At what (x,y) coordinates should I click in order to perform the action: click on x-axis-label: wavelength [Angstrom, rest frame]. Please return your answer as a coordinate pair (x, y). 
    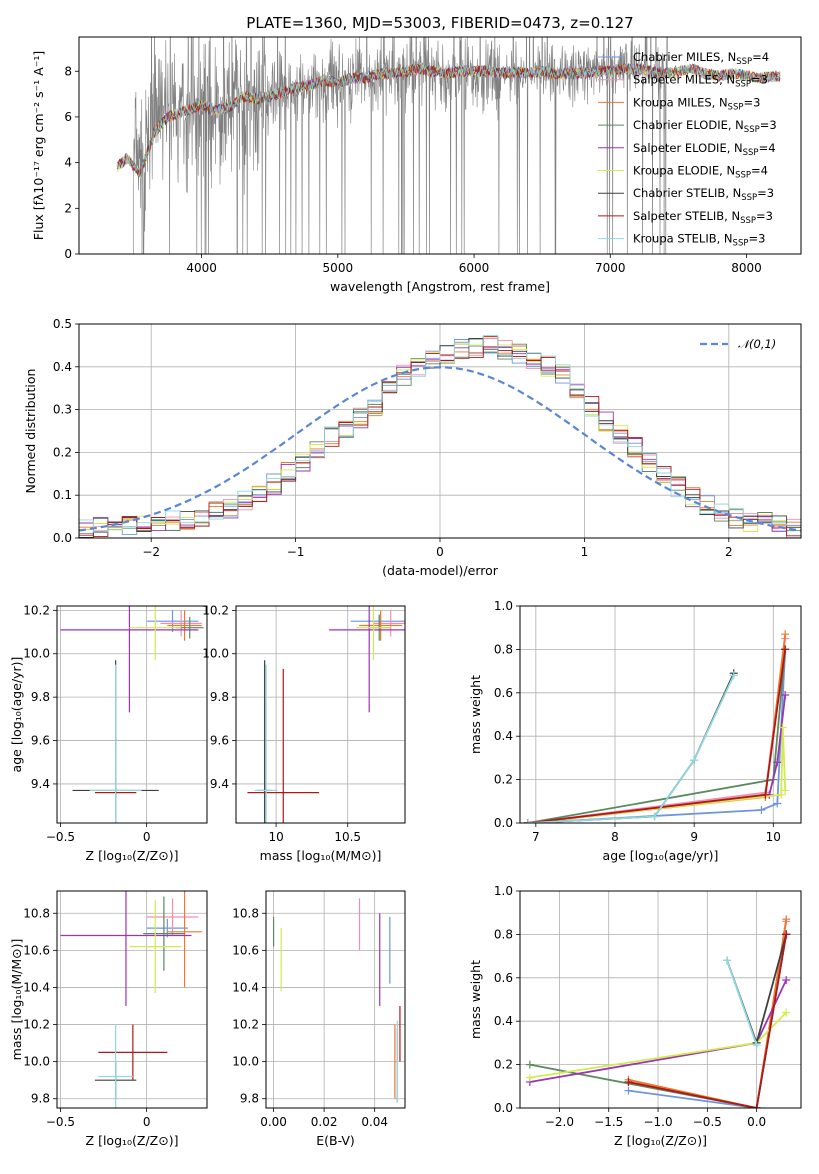
    Looking at the image, I should click on (440, 286).